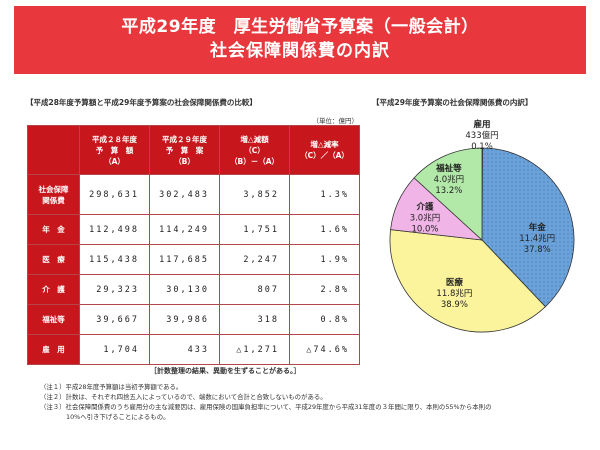 The width and height of the screenshot is (600, 450). What do you see at coordinates (114, 139) in the screenshot?
I see `header-line: 平成２８年度` at bounding box center [114, 139].